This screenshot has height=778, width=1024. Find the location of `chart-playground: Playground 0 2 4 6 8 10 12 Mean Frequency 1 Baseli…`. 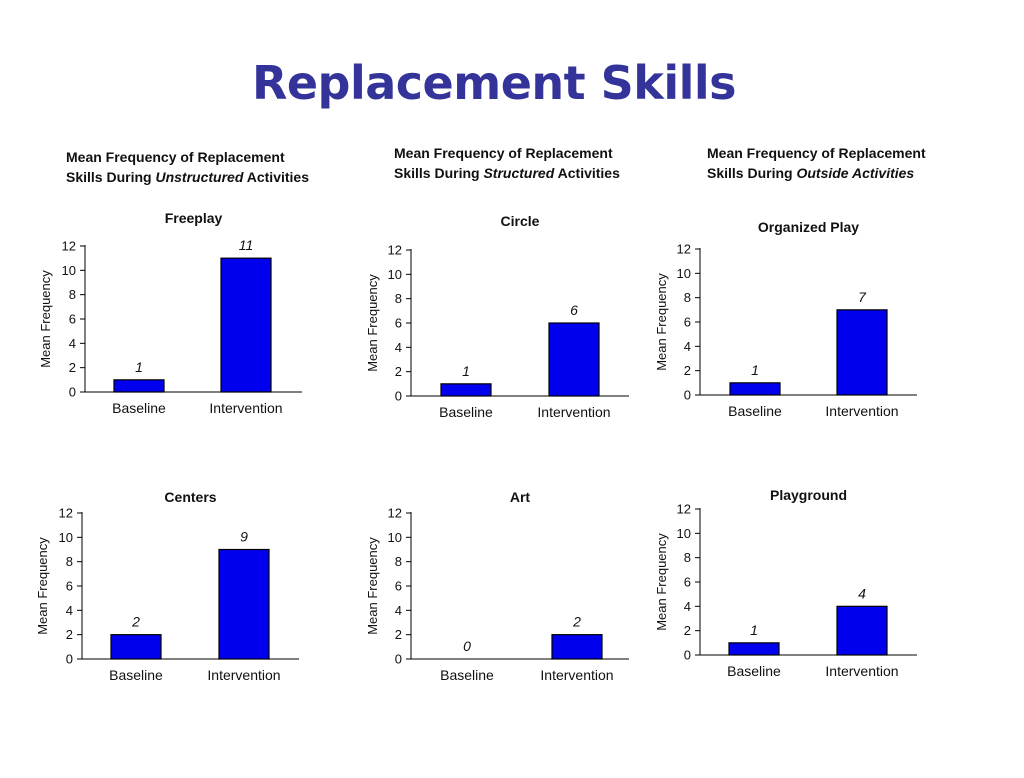

chart-playground: Playground 0 2 4 6 8 10 12 Mean Frequency 1 Baseli… is located at coordinates (785, 583).